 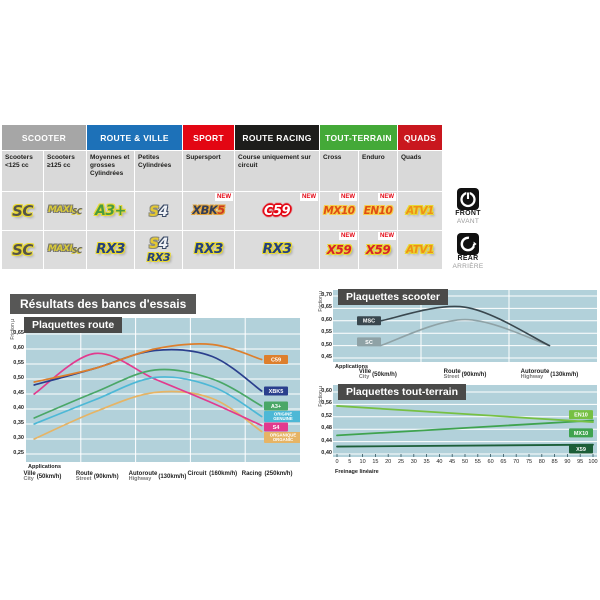 What do you see at coordinates (148, 363) in the screenshot?
I see `series-C59` at bounding box center [148, 363].